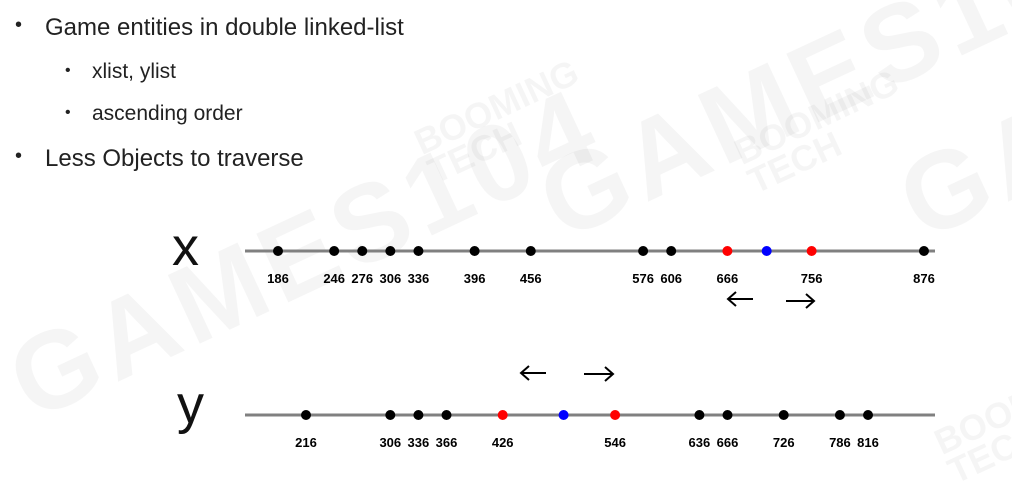 This screenshot has width=1012, height=495. I want to click on point-value-label: 246, so click(334, 278).